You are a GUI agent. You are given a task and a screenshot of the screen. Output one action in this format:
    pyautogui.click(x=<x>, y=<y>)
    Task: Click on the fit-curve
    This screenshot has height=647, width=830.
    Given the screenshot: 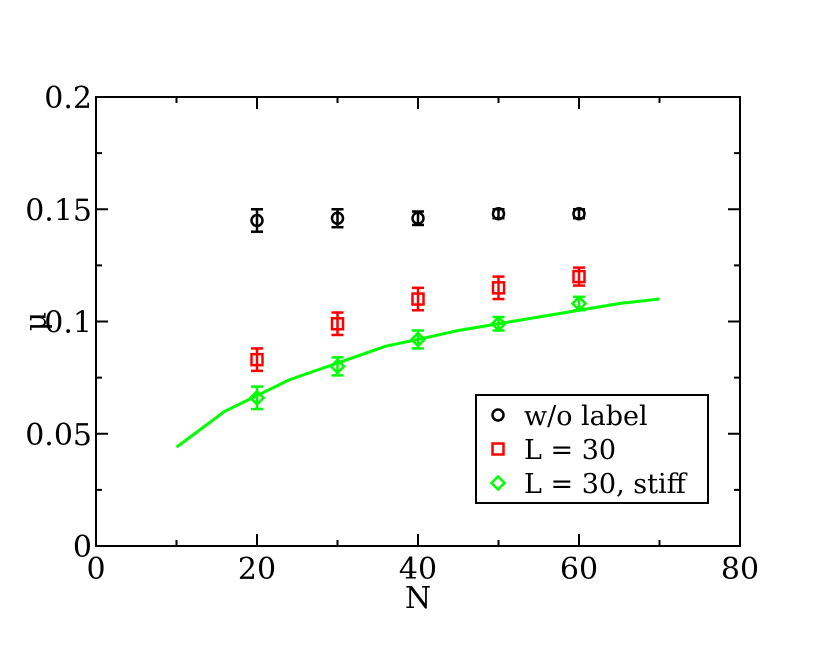 What is the action you would take?
    pyautogui.click(x=417, y=373)
    